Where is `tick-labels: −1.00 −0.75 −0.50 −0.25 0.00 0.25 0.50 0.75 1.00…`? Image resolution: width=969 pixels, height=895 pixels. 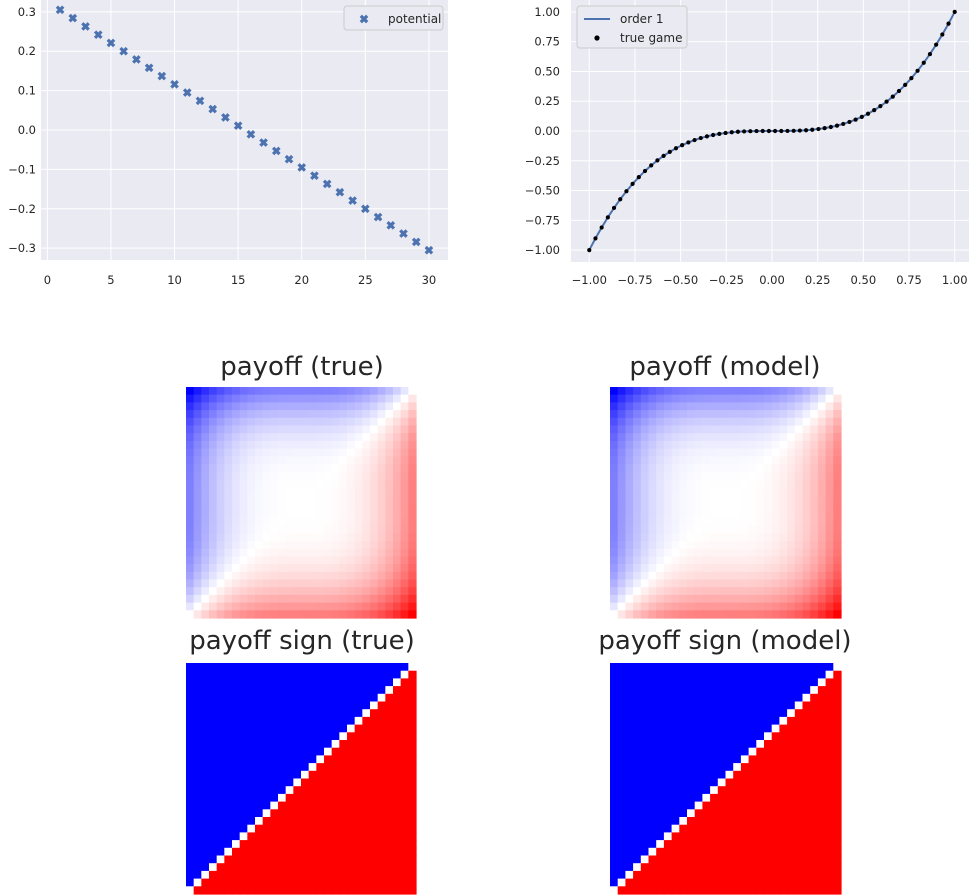
tick-labels: −1.00 −0.75 −0.50 −0.25 0.00 0.25 0.50 0.75 1.00… is located at coordinates (746, 146).